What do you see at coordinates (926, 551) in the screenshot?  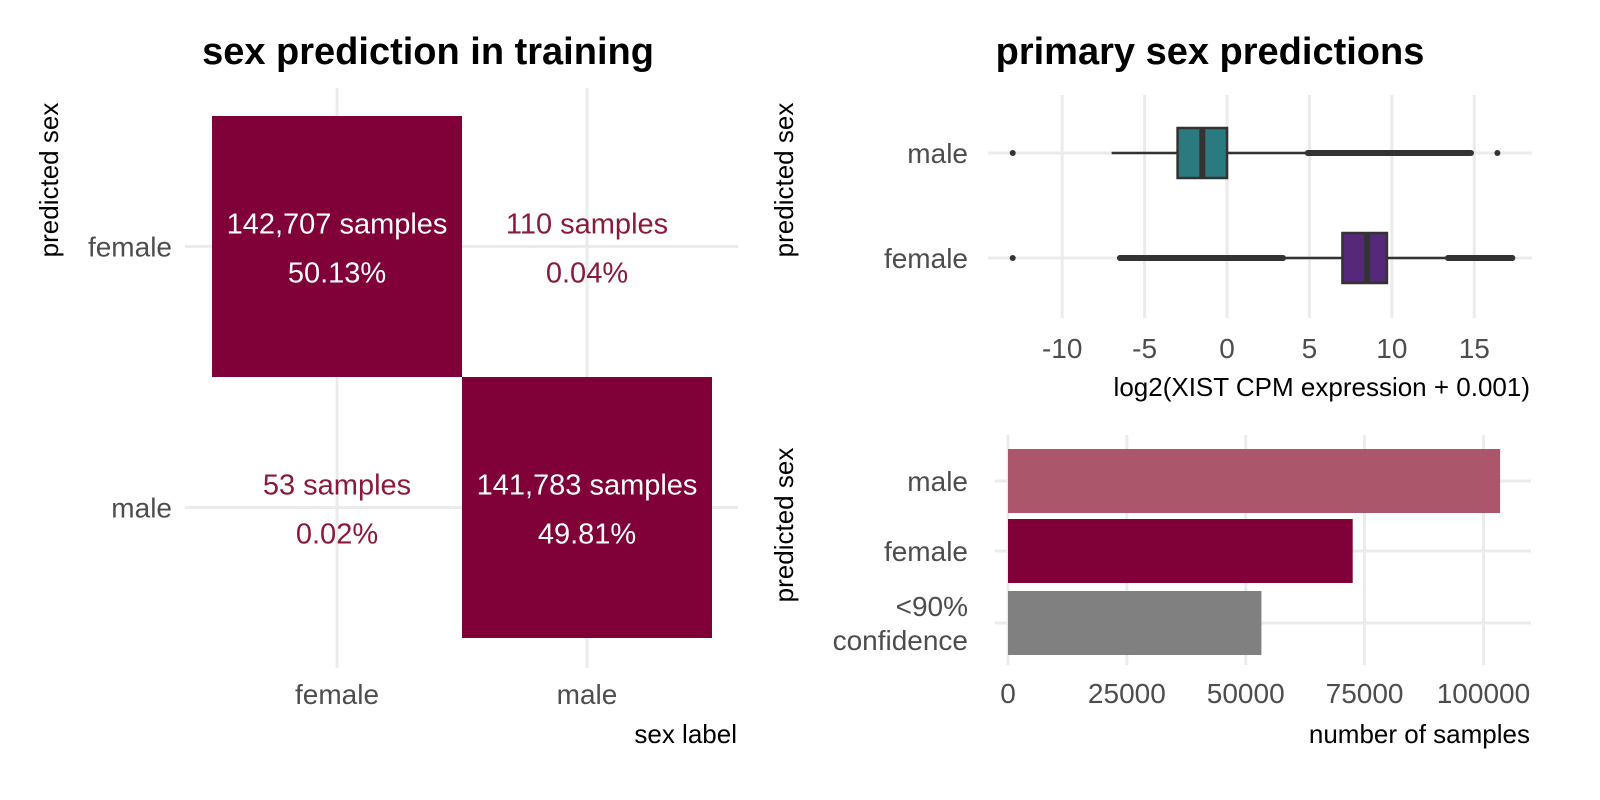 I see `bar-y-tick-label: female` at bounding box center [926, 551].